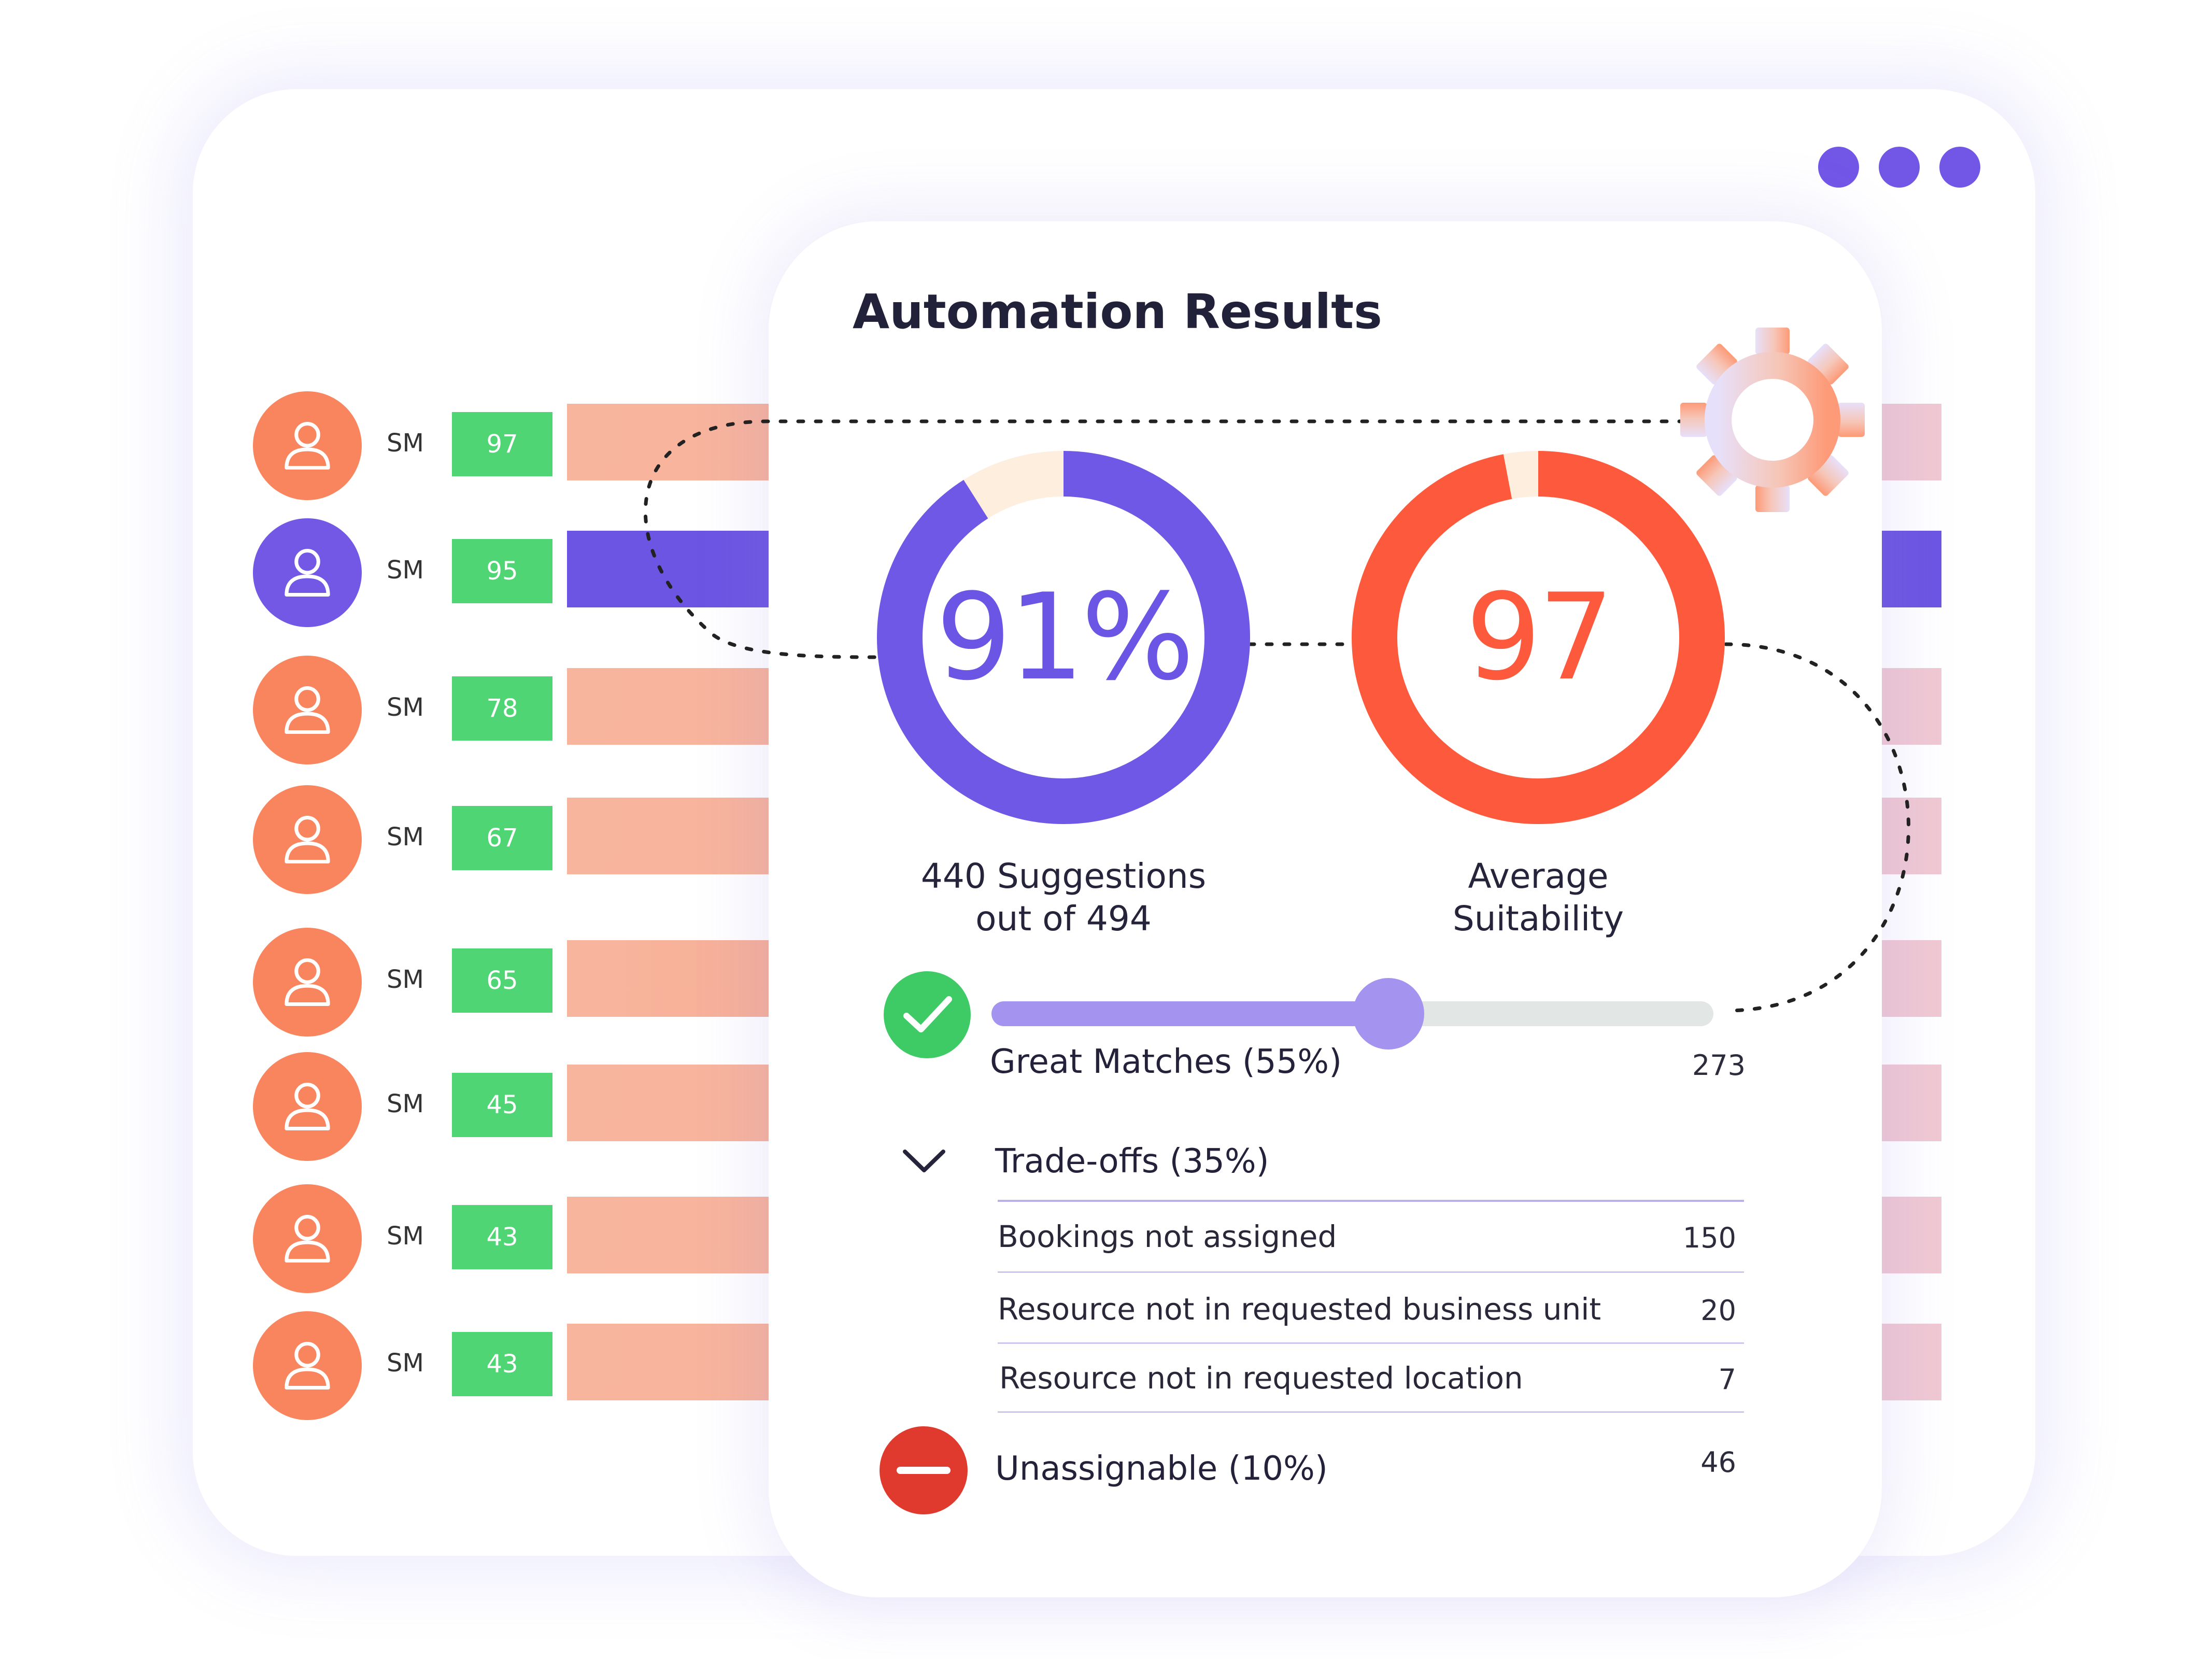  I want to click on slider-fill, so click(1190, 1013).